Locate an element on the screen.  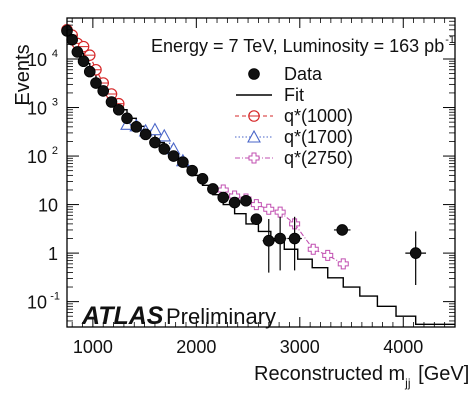
luminosity-superscript: -1 is located at coordinates (450, 40).